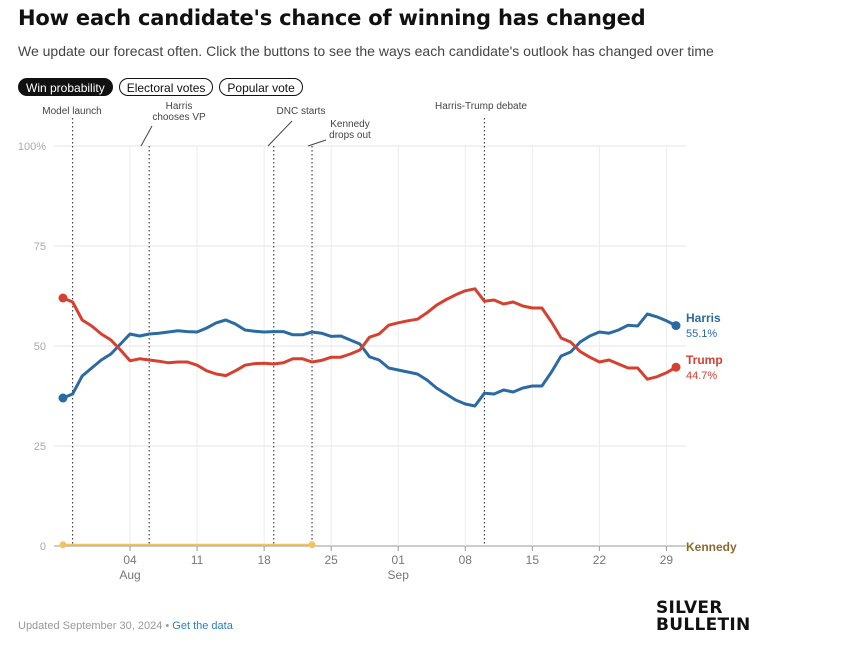 This screenshot has height=657, width=842. I want to click on series-label-kennedy: Kennedy, so click(711, 547).